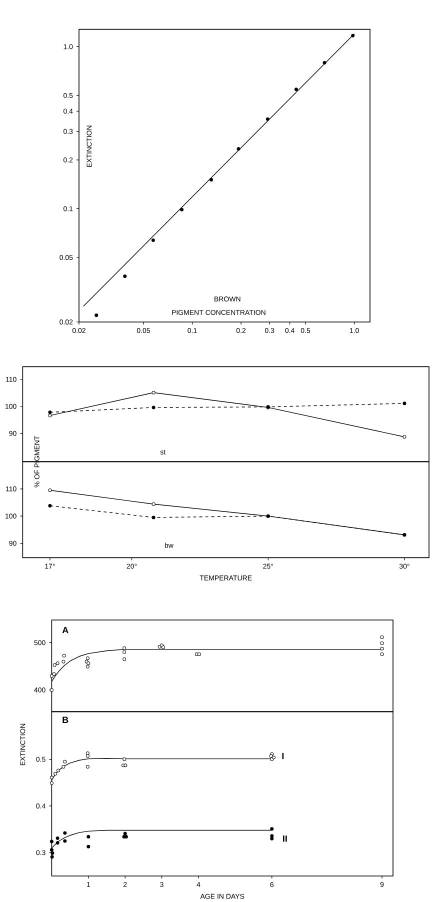 The height and width of the screenshot is (902, 432). What do you see at coordinates (65, 630) in the screenshot?
I see `annotation: A` at bounding box center [65, 630].